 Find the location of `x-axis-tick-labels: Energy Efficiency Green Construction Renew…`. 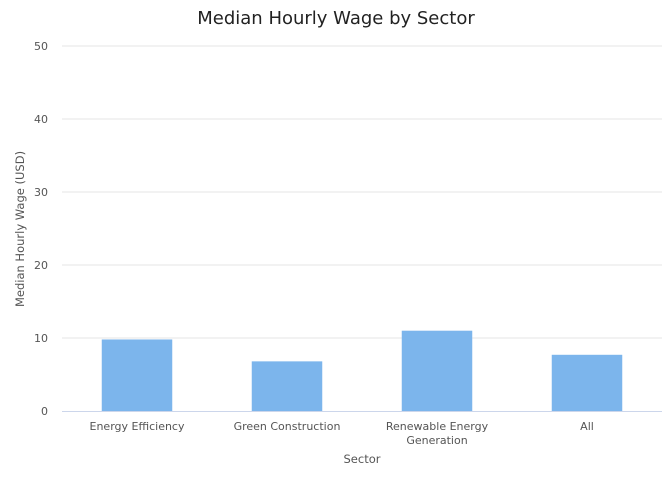

x-axis-tick-labels: Energy Efficiency Green Construction Renew… is located at coordinates (342, 433).